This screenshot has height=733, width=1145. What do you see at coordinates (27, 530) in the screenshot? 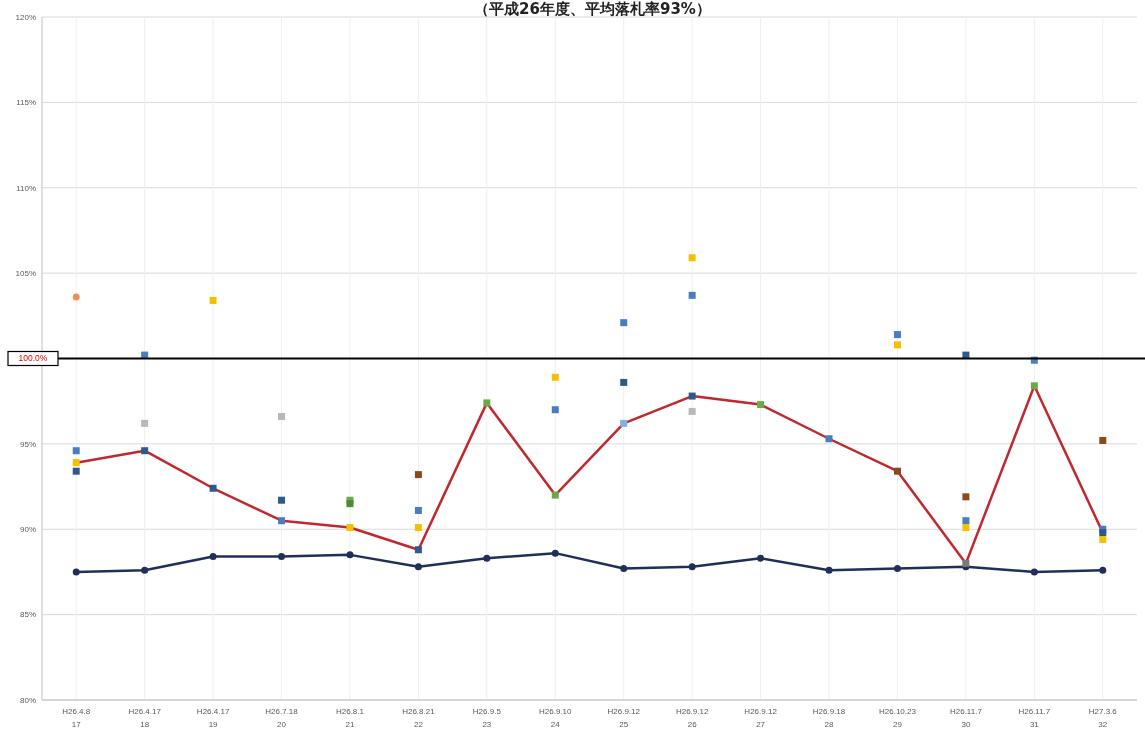
I see `y-tick-label: 90%` at bounding box center [27, 530].